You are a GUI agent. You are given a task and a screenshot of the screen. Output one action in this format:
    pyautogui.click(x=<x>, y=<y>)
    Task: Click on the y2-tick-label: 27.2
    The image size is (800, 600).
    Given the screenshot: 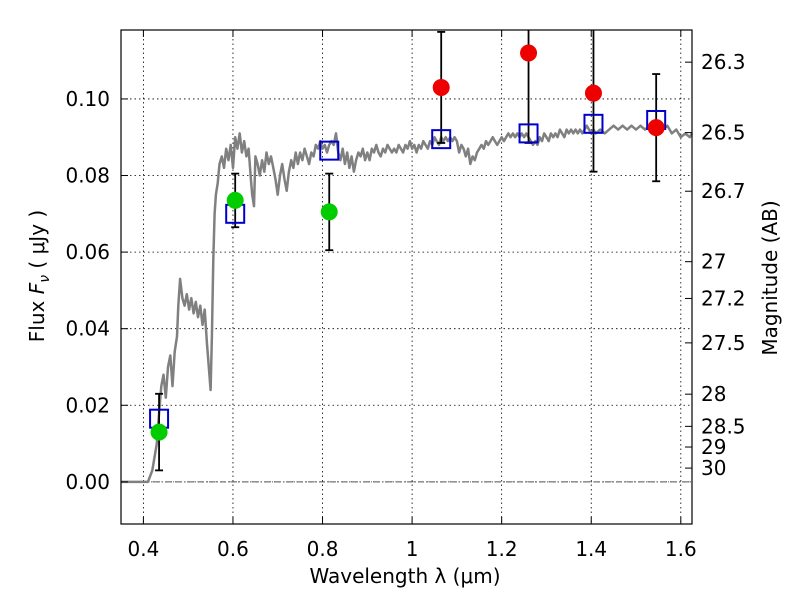 What is the action you would take?
    pyautogui.click(x=723, y=298)
    